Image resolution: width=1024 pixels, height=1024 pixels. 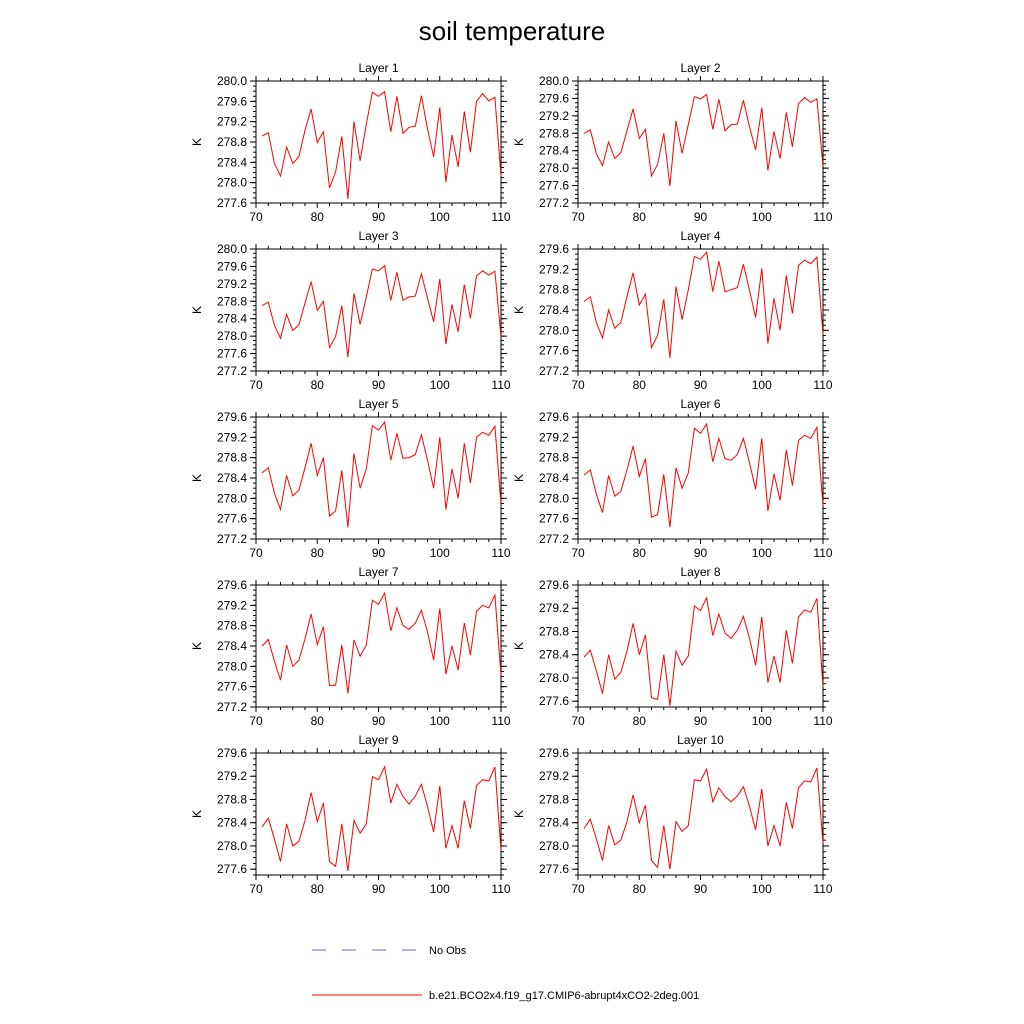 What do you see at coordinates (700, 68) in the screenshot?
I see `panel-title: Layer 2` at bounding box center [700, 68].